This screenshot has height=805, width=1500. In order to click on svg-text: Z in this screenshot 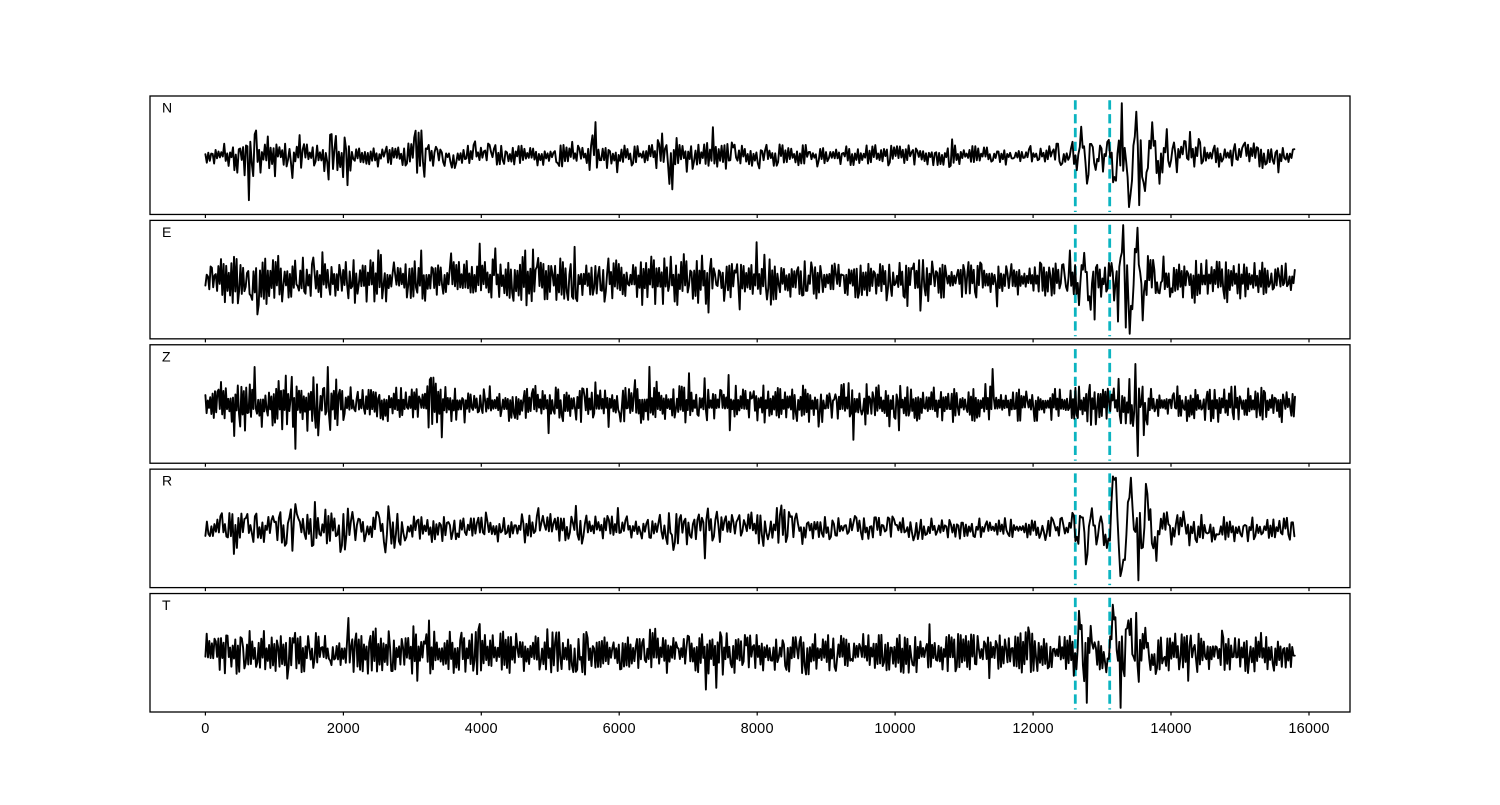, I will do `click(166, 356)`.